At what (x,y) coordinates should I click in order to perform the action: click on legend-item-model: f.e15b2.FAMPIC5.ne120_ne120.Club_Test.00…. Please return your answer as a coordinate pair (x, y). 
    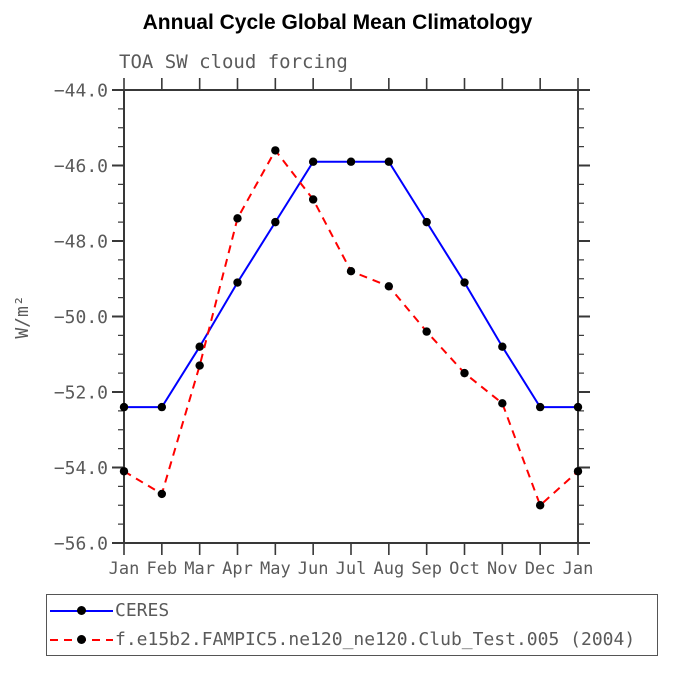
    Looking at the image, I should click on (353, 639).